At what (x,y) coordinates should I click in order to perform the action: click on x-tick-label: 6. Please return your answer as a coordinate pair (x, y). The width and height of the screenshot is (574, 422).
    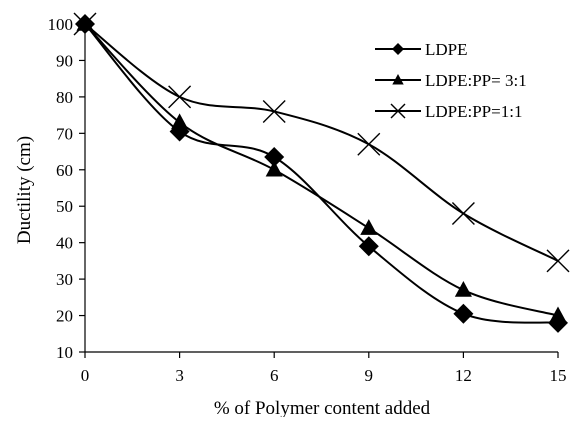
    Looking at the image, I should click on (274, 375).